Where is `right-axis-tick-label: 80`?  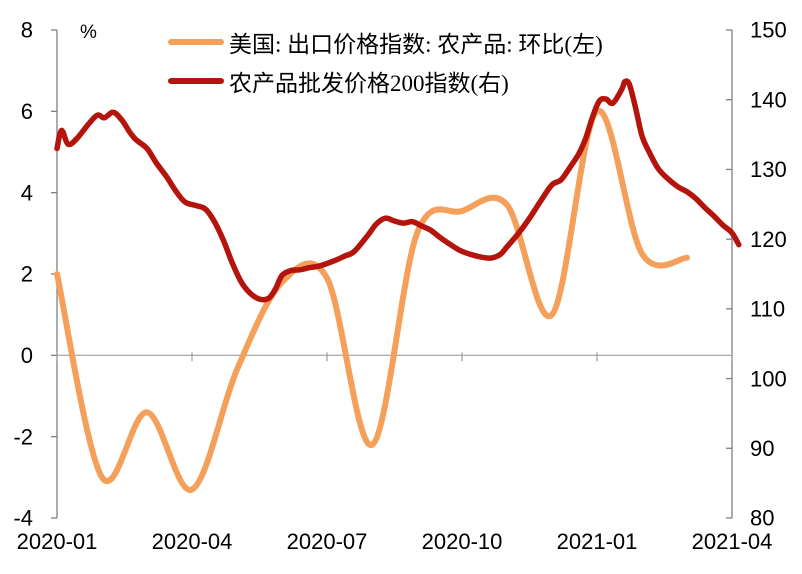 right-axis-tick-label: 80 is located at coordinates (762, 518).